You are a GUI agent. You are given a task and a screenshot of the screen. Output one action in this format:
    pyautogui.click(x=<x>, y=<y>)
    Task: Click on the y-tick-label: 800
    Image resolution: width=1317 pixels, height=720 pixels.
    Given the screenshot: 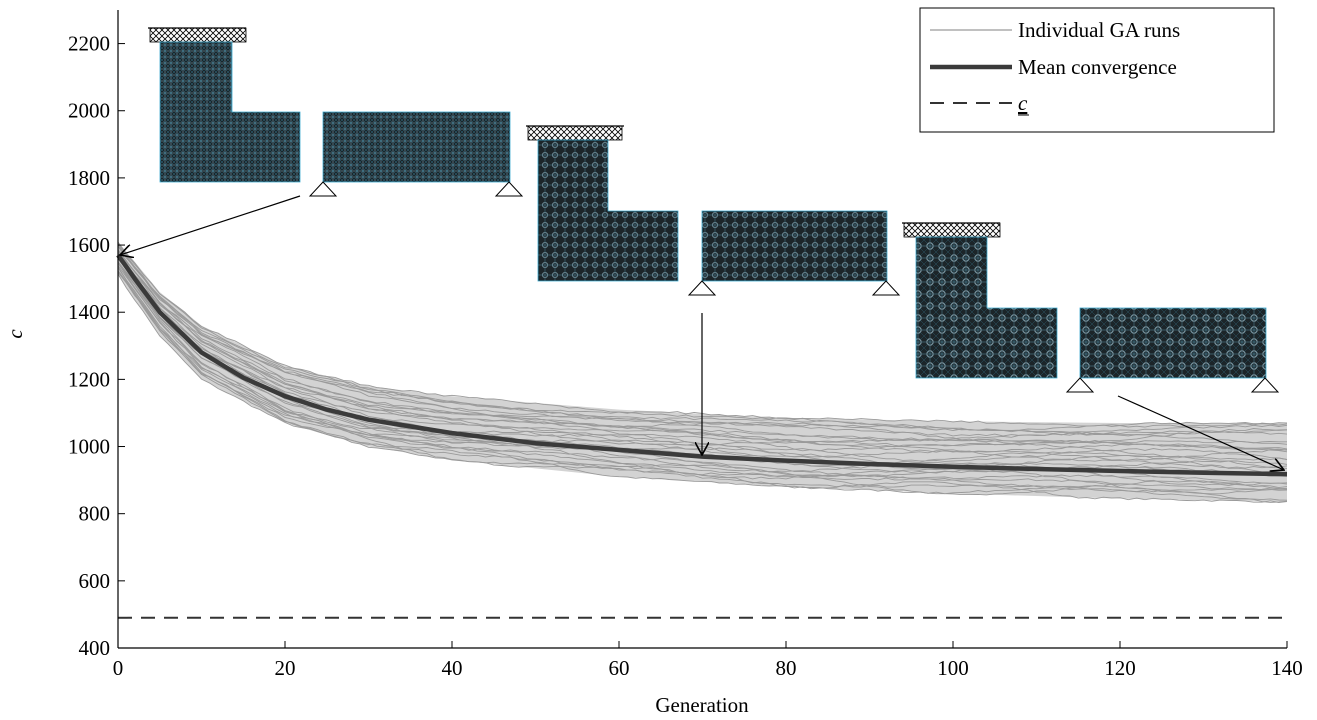 What is the action you would take?
    pyautogui.click(x=95, y=514)
    